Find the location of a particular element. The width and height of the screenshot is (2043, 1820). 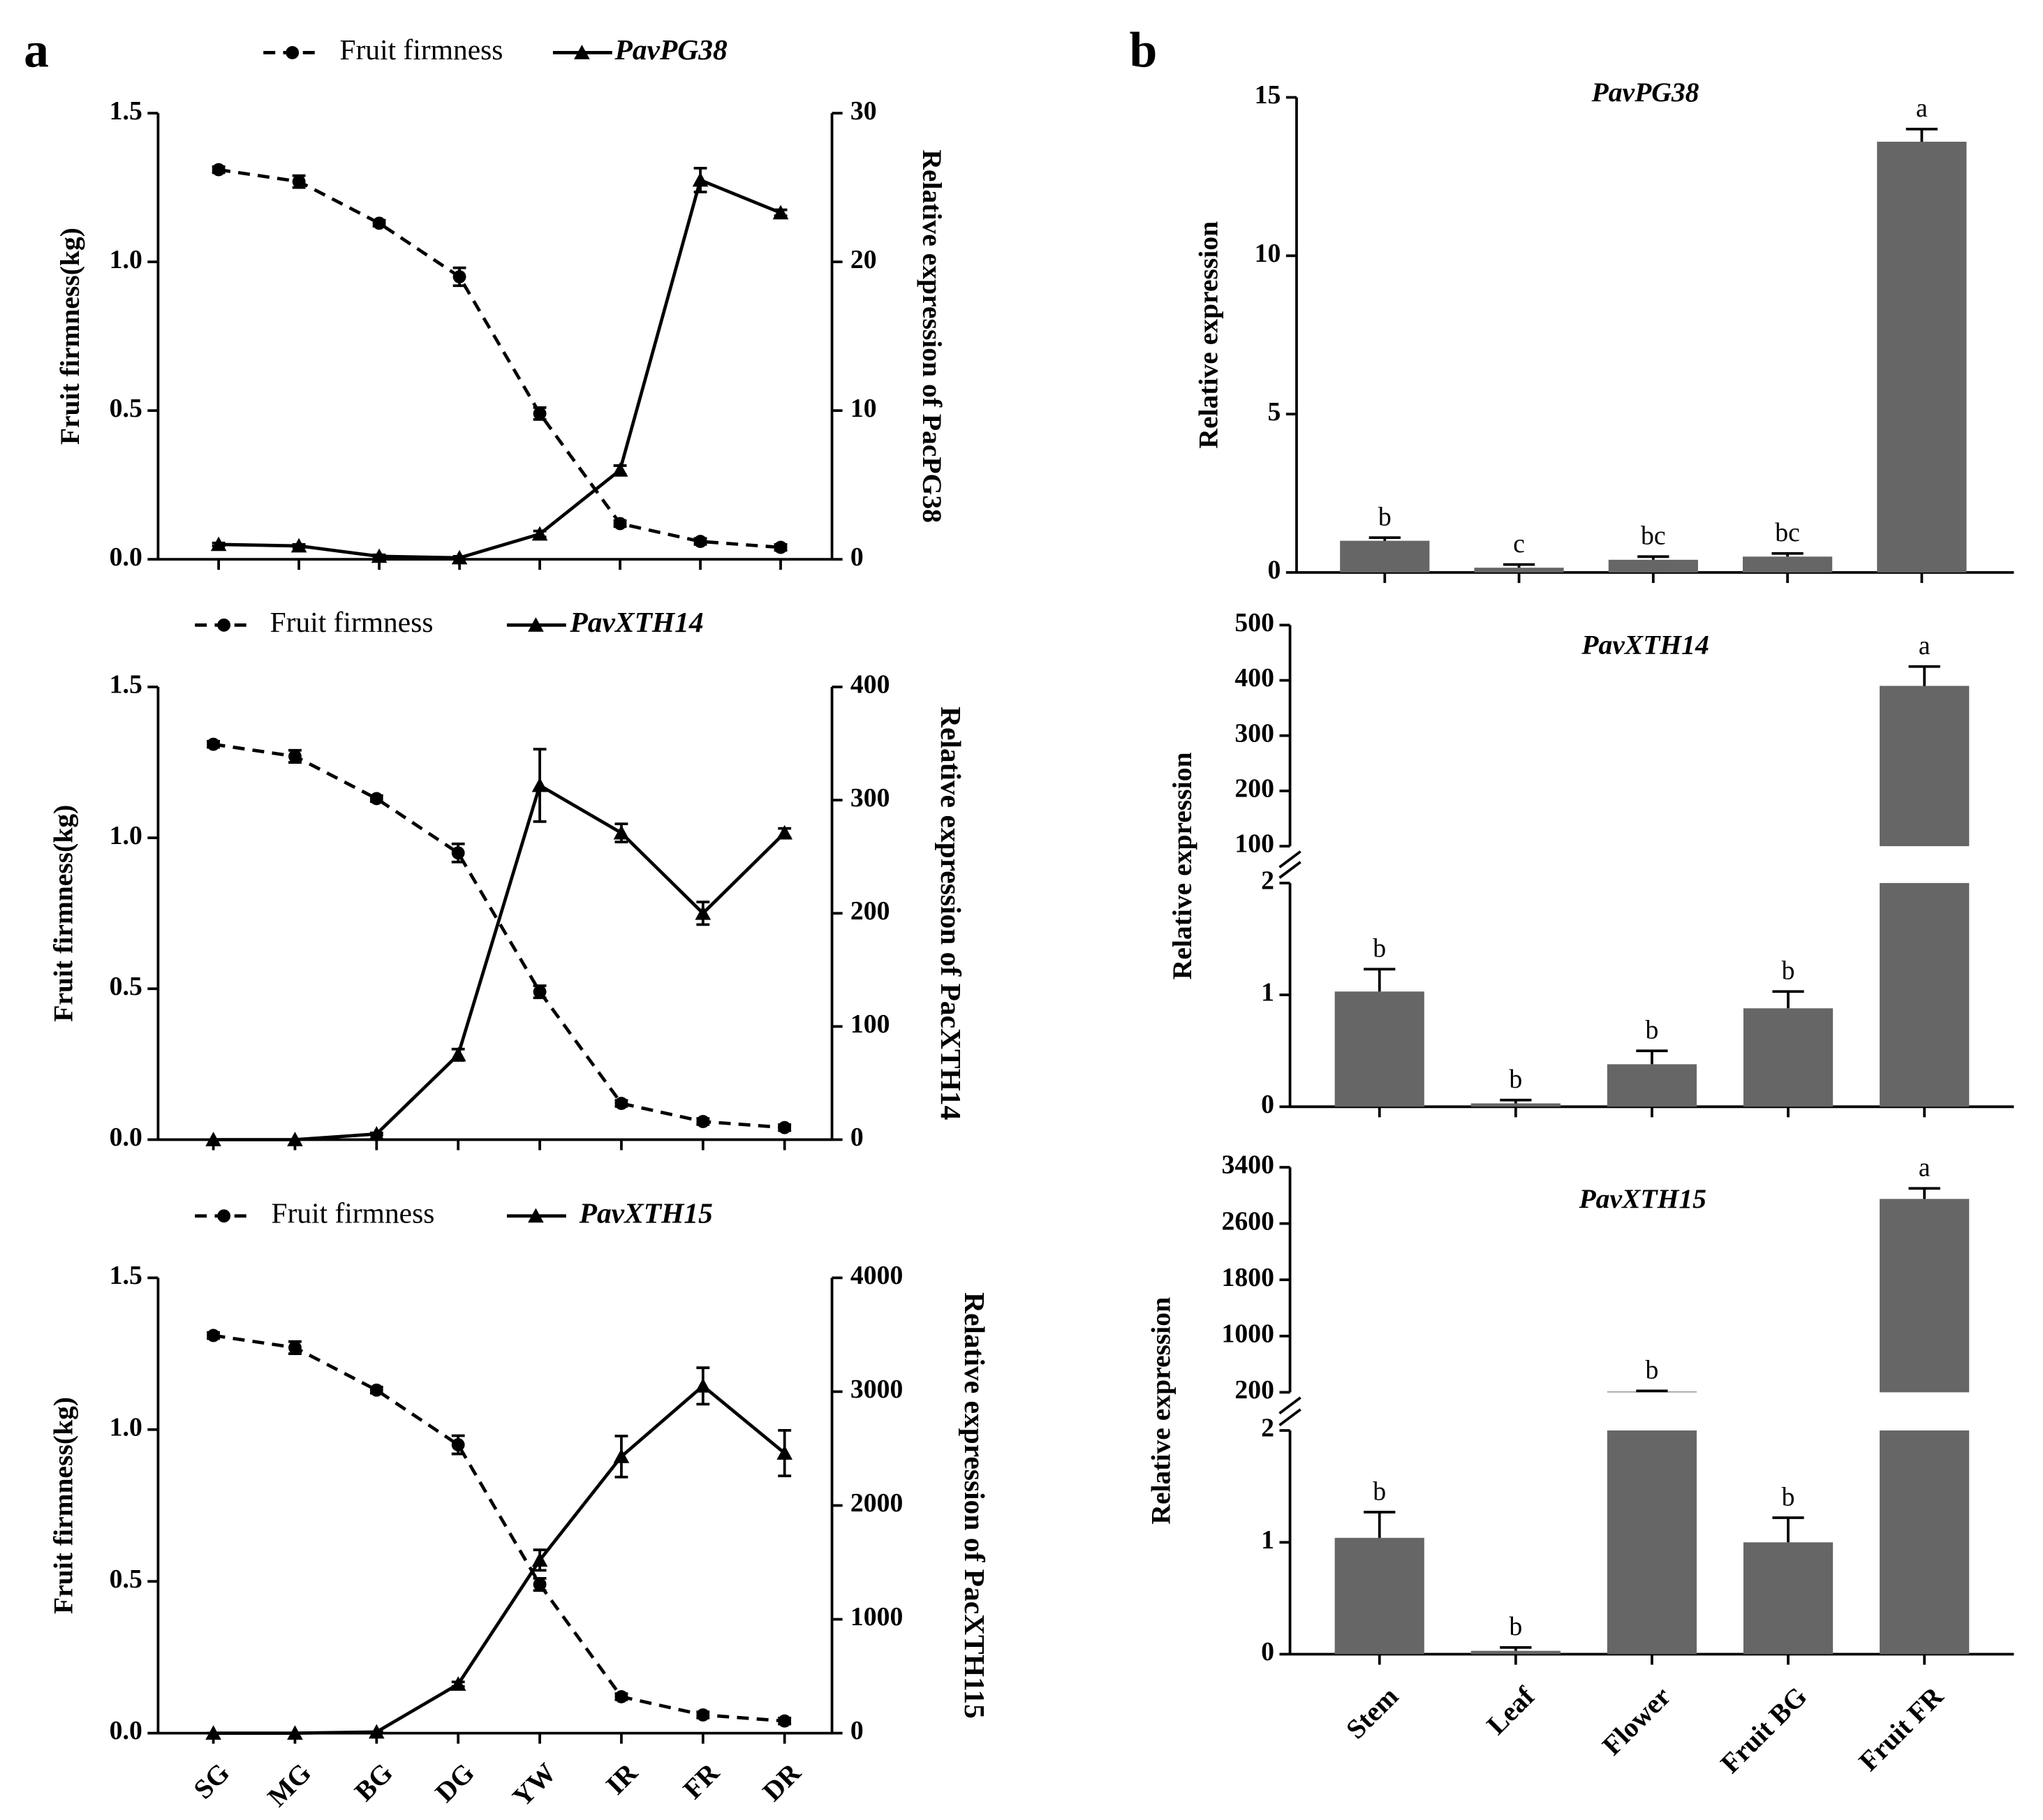

legend-label: Fruit firmness is located at coordinates (421, 50).